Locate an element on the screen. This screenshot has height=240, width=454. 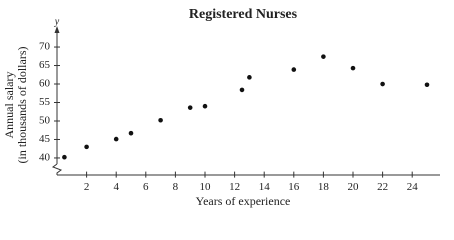
x-tick-label: 10 is located at coordinates (206, 187).